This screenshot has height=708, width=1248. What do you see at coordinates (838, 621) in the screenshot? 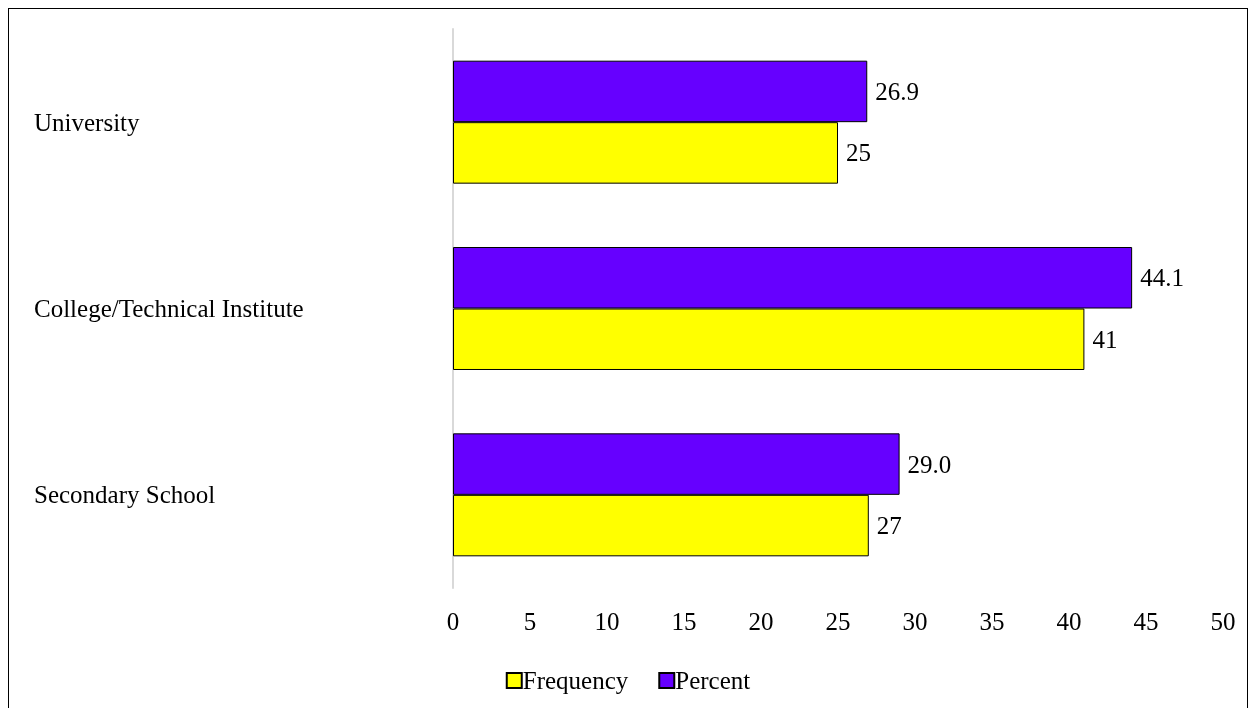
I see `x-tick-label: 25` at bounding box center [838, 621].